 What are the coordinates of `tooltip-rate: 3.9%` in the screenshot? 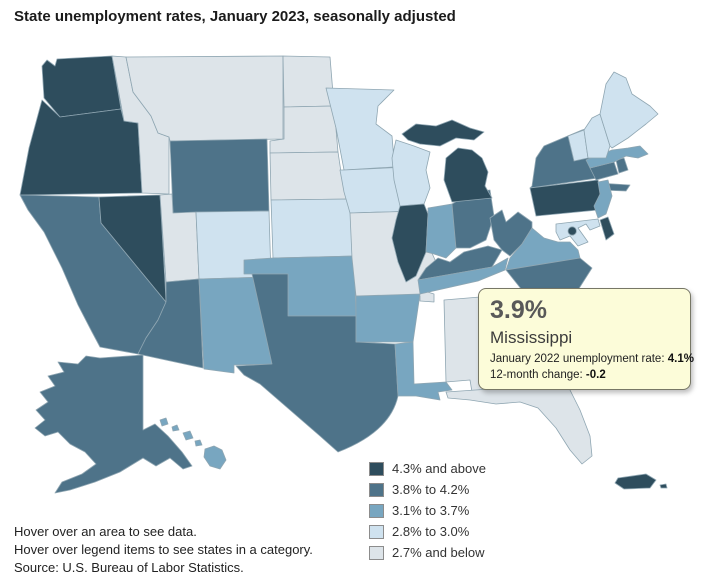 It's located at (518, 310).